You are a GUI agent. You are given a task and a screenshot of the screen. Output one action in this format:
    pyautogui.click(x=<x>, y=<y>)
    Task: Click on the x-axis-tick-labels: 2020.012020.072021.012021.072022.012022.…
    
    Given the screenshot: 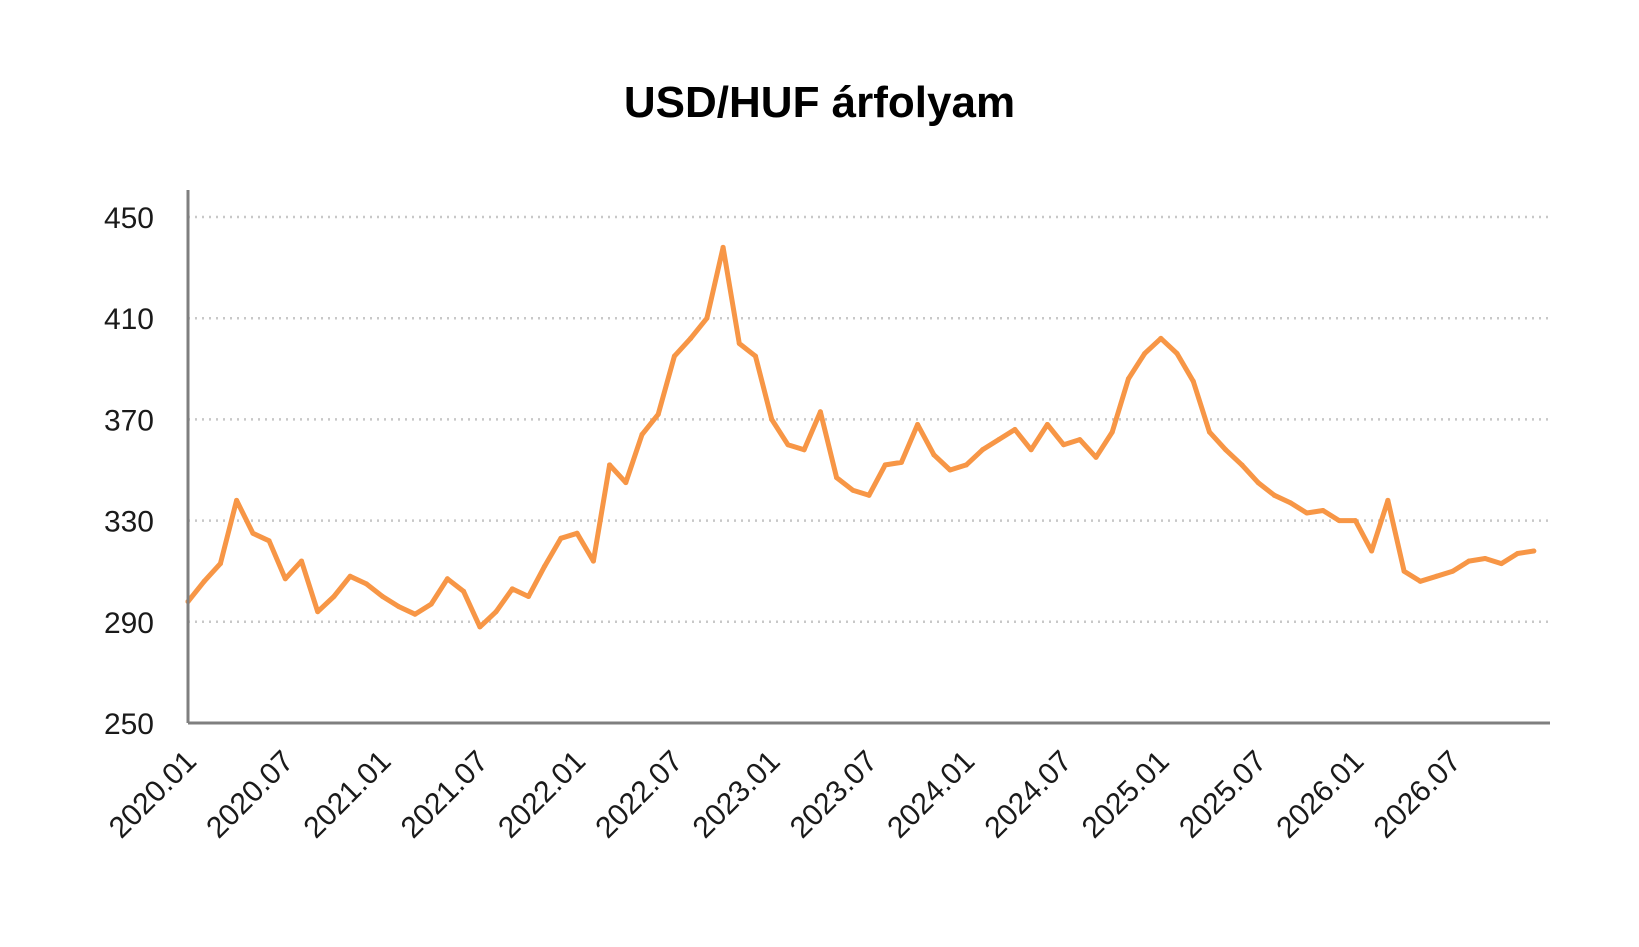 What is the action you would take?
    pyautogui.click(x=785, y=795)
    